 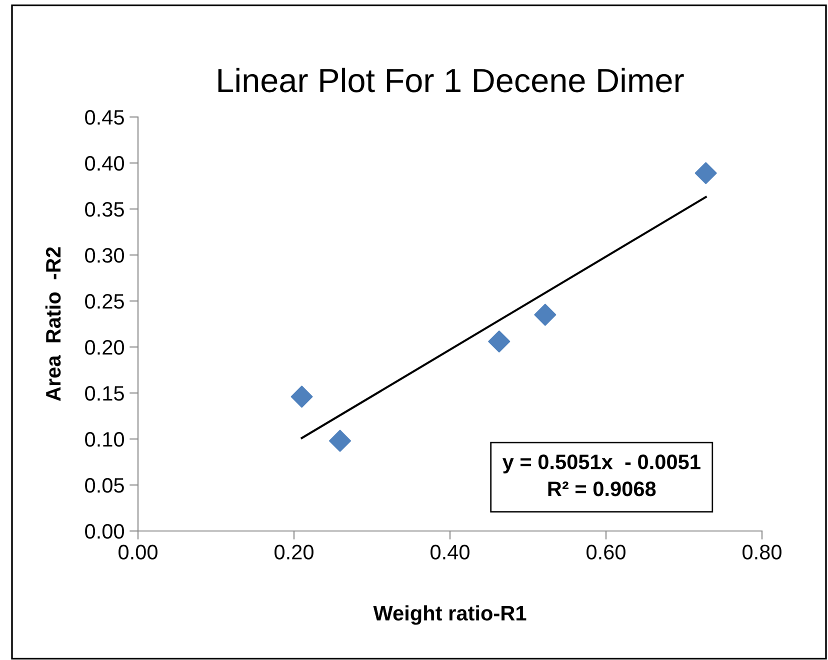 What do you see at coordinates (104, 117) in the screenshot?
I see `y-tick-label: 0.45` at bounding box center [104, 117].